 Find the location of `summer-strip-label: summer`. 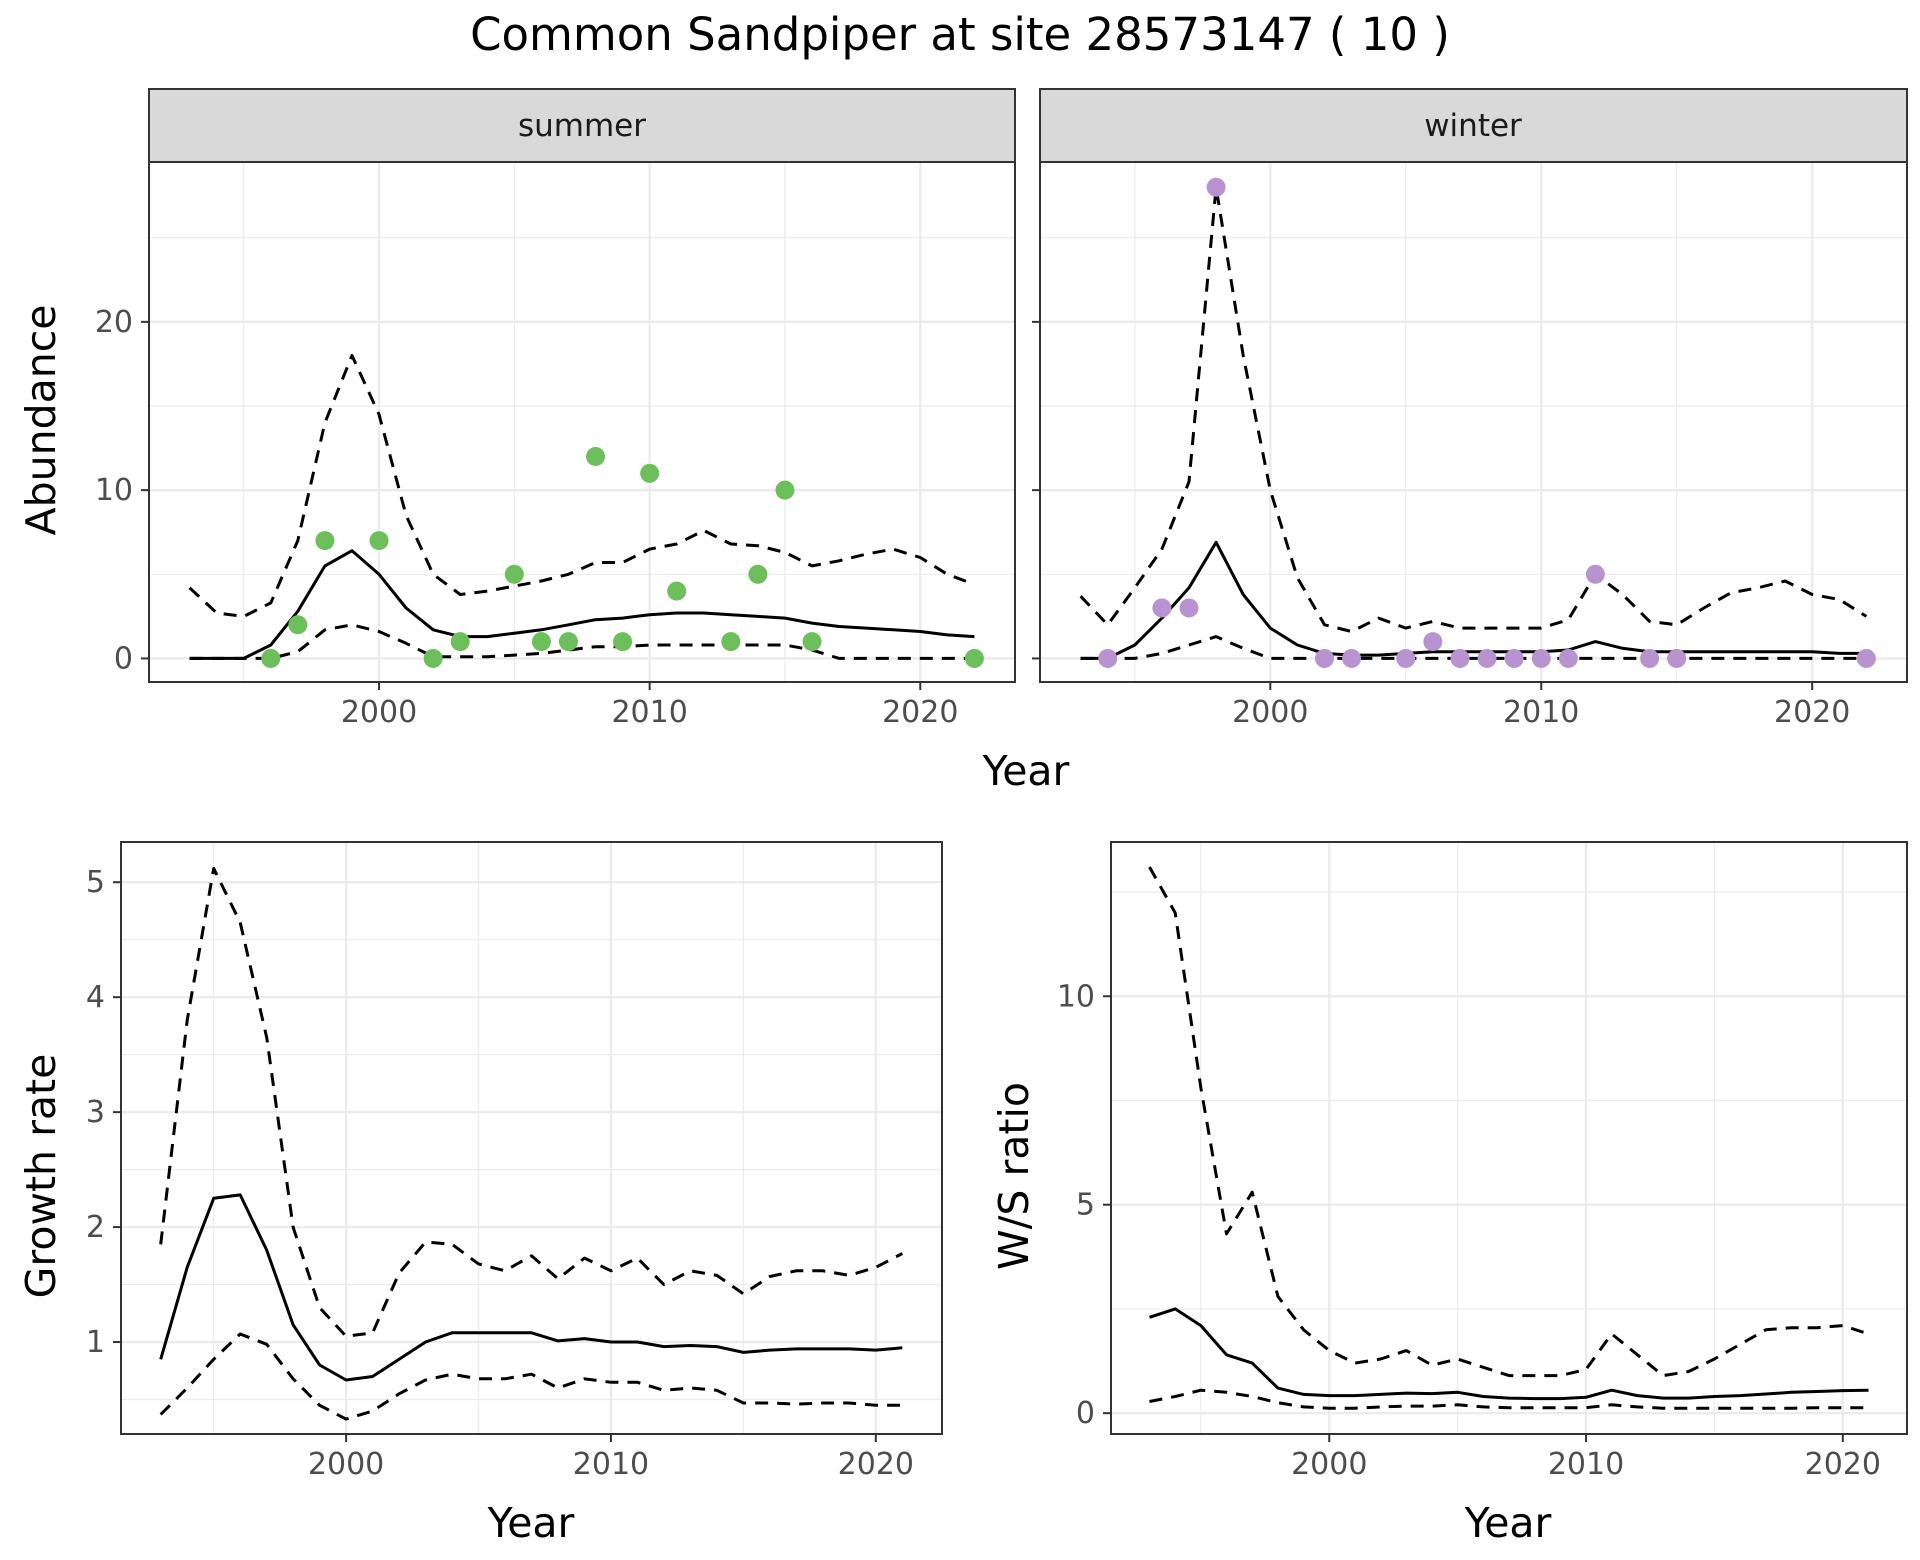

summer-strip-label: summer is located at coordinates (582, 126).